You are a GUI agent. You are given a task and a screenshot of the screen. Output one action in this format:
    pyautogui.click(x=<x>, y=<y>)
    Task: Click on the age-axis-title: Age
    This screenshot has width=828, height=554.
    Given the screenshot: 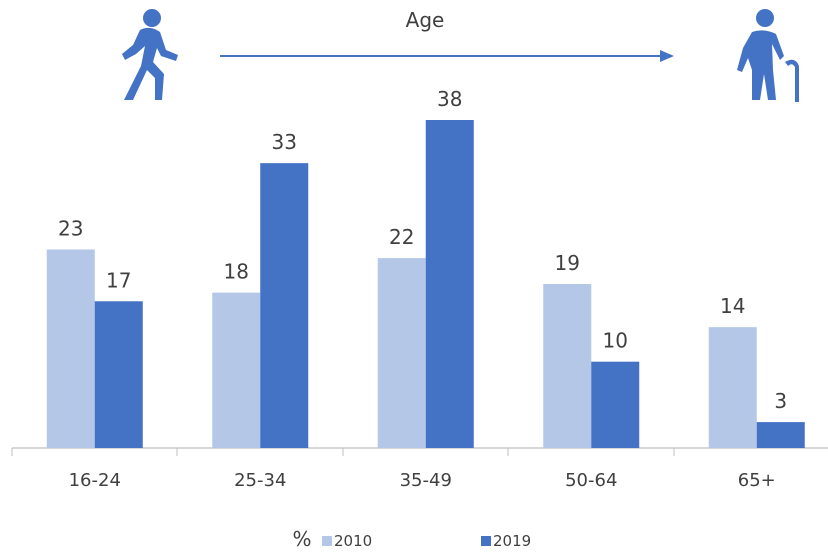 What is the action you would take?
    pyautogui.click(x=425, y=20)
    